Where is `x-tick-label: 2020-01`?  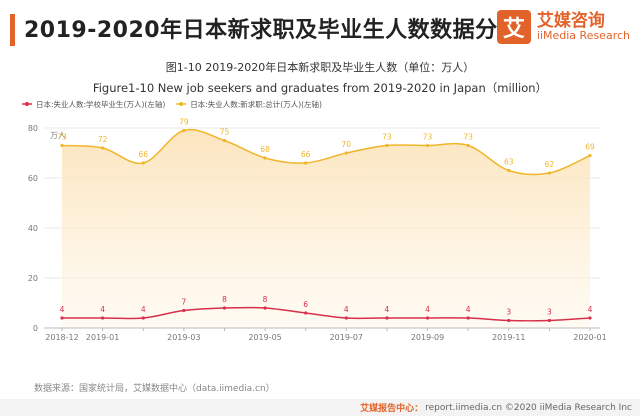
x-tick-label: 2020-01 is located at coordinates (589, 337).